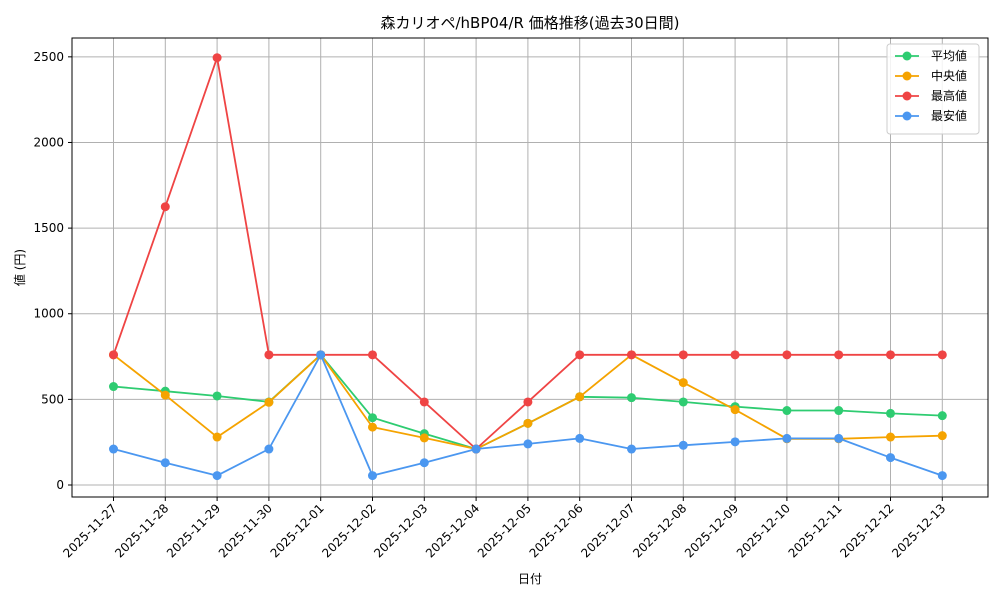  I want to click on y-tick-label: 1500, so click(48, 228).